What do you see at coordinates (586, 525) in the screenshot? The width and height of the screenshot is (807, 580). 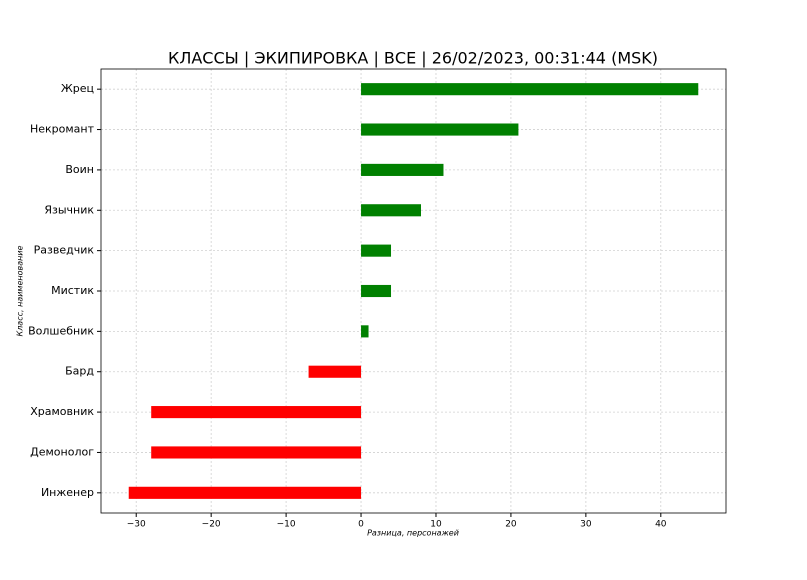 I see `x-tick-label: 30` at bounding box center [586, 525].